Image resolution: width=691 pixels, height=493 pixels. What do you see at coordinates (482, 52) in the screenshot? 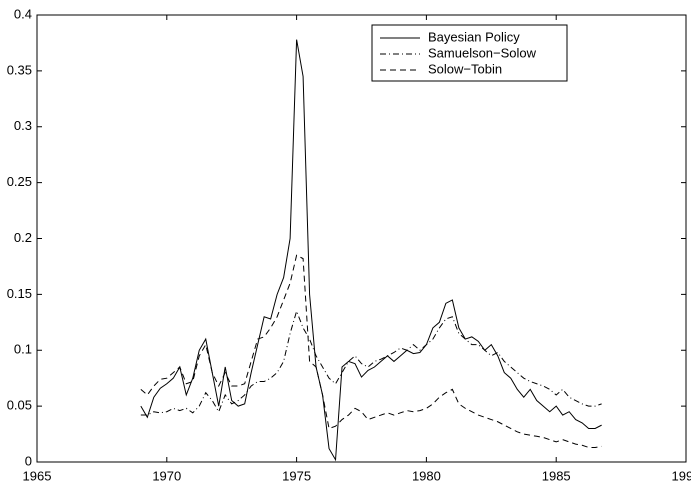
I see `legend-label: Samuelson−Solow` at bounding box center [482, 52].